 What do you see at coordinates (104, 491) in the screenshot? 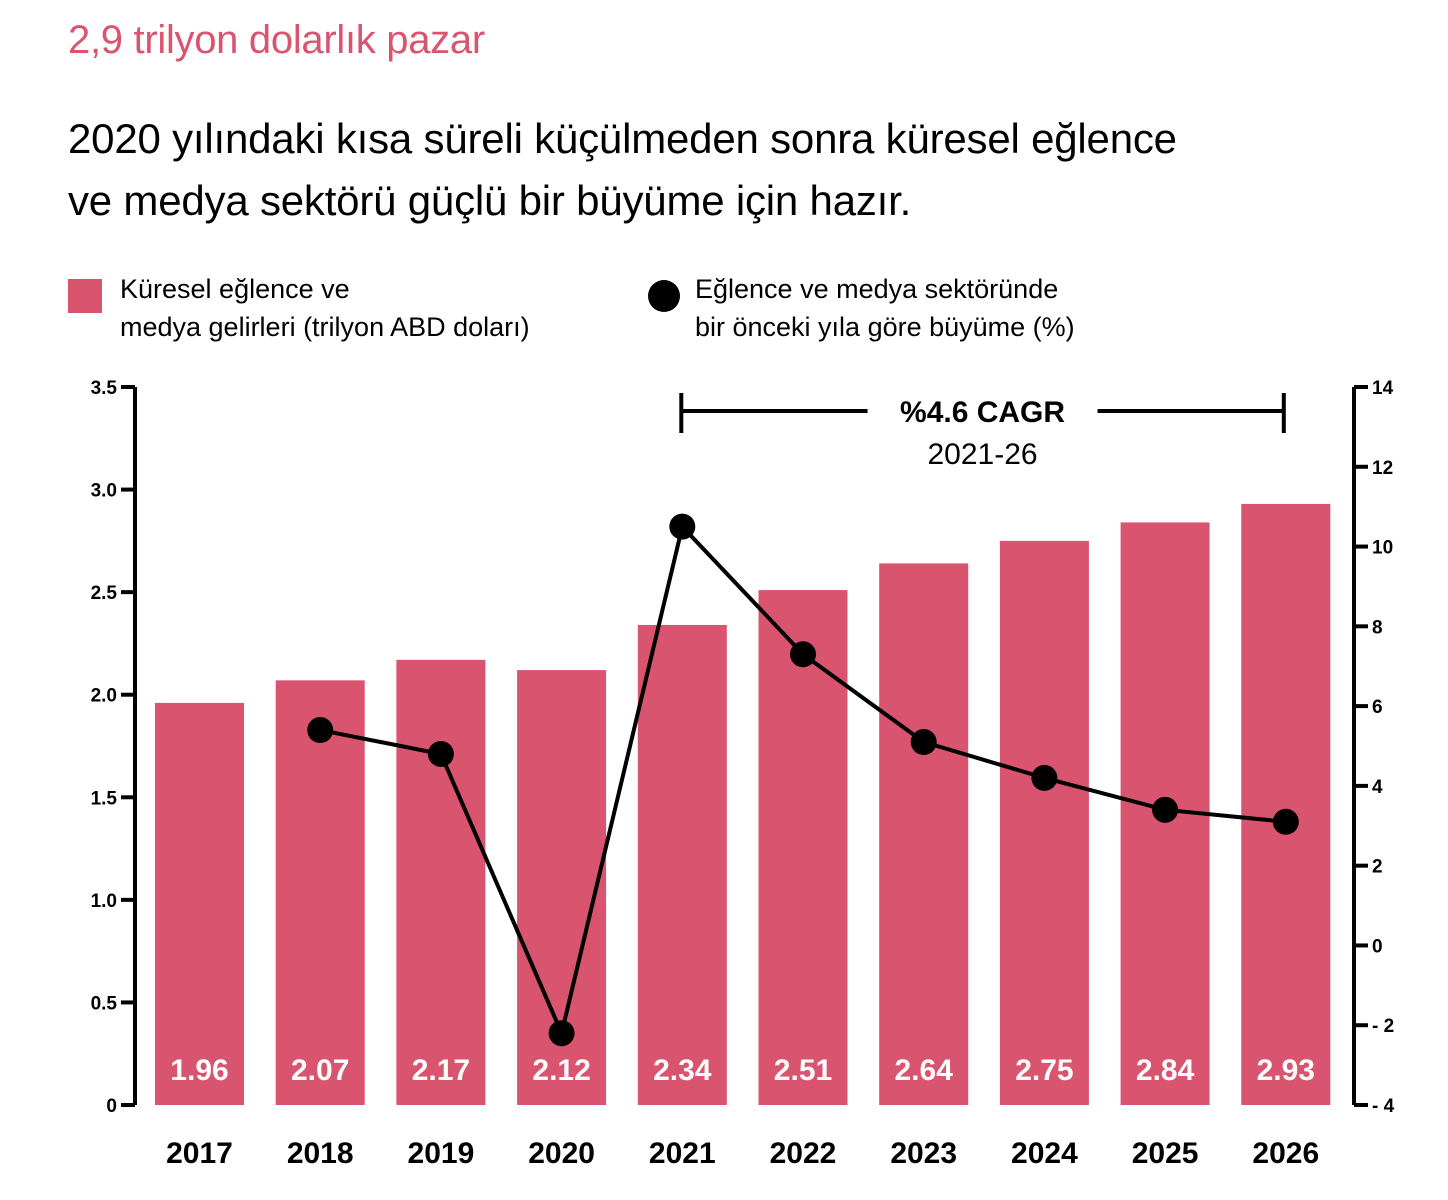
I see `svg-text: 3.0` at bounding box center [104, 491].